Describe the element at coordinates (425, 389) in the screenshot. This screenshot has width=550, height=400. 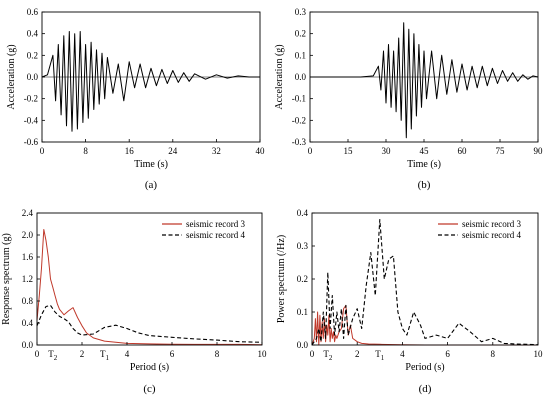
I see `panel-label: (d)` at that location.